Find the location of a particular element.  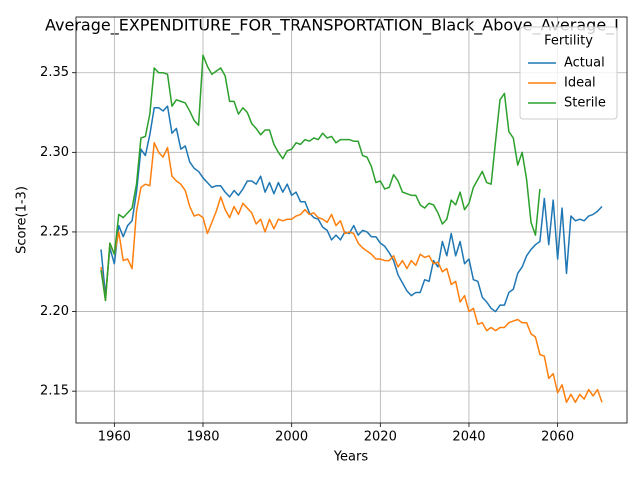

y-tick-label: 2.20 is located at coordinates (54, 311).